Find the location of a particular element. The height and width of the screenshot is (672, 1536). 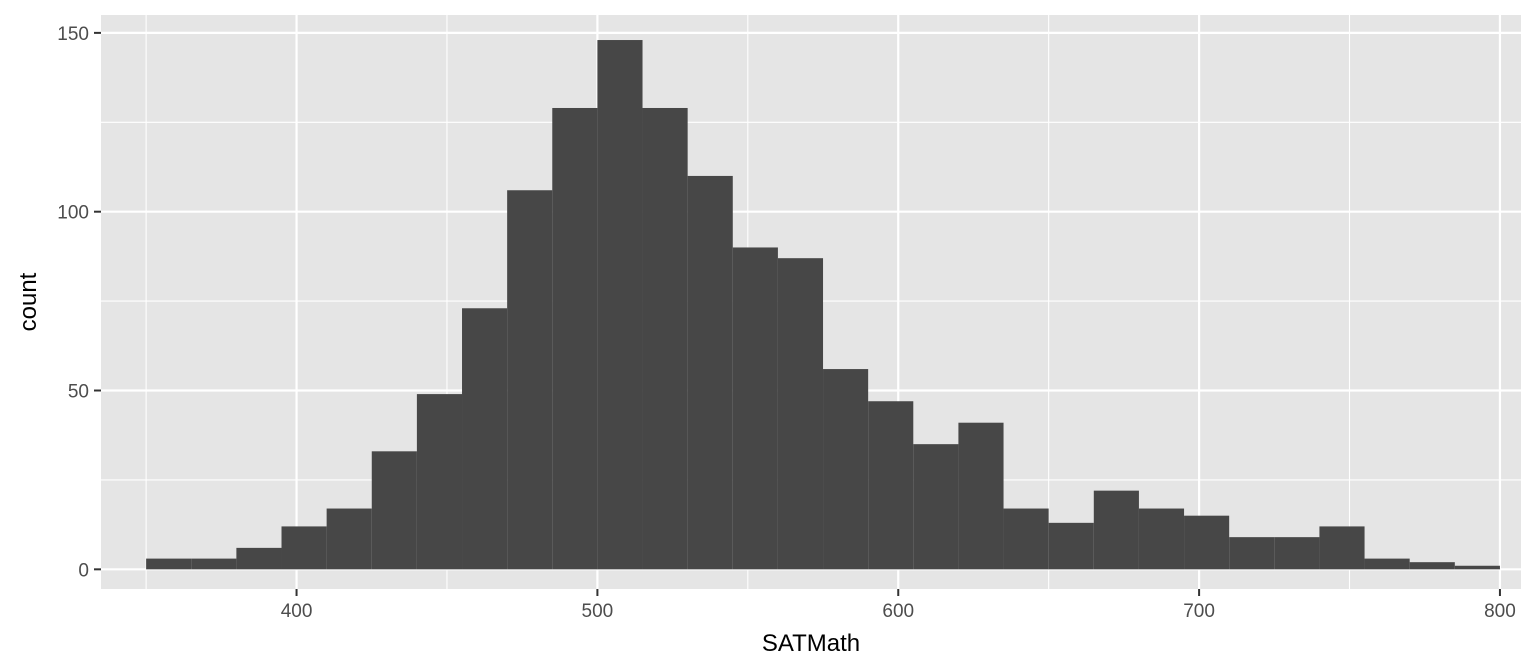

y-axis: 0 50 100 150 is located at coordinates (79, 302).